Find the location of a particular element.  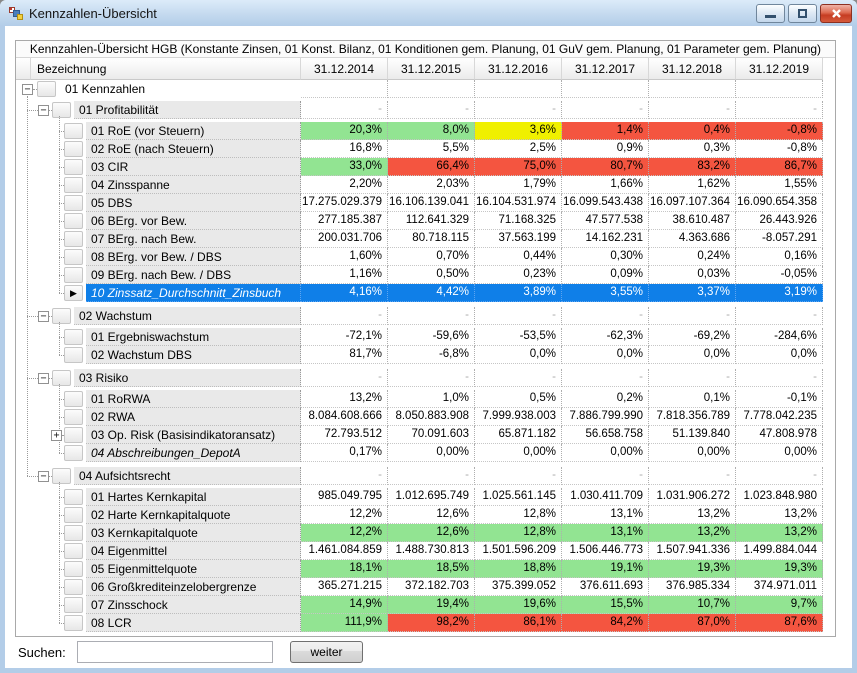

value-cell: -8.057.291 is located at coordinates (779, 239).